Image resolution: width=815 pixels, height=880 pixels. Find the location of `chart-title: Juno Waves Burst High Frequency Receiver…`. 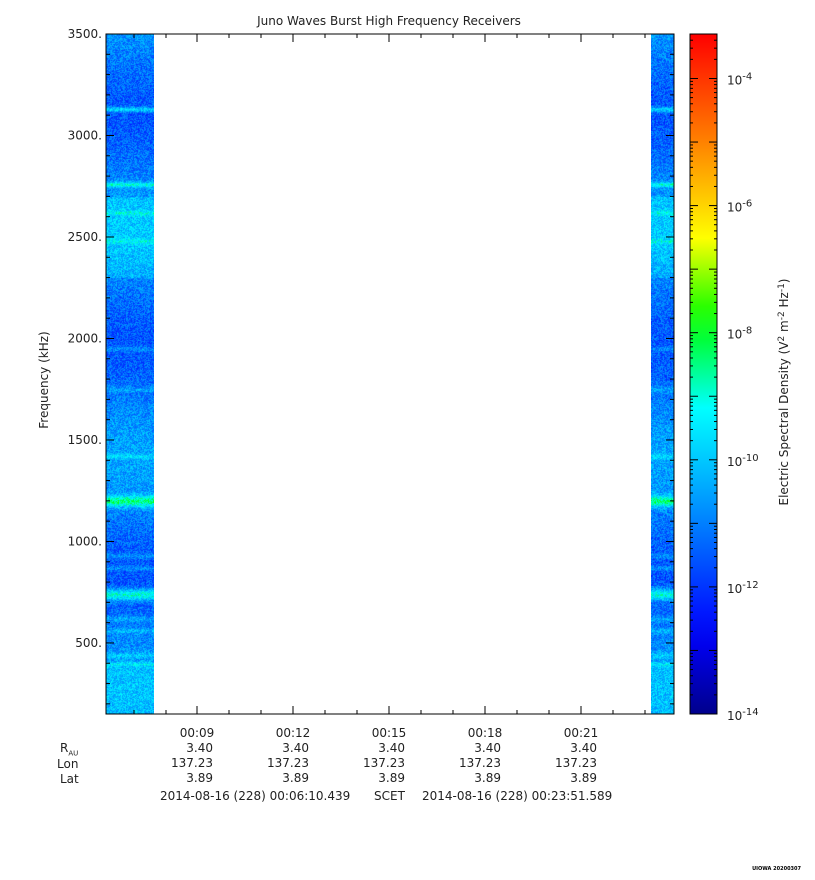

chart-title: Juno Waves Burst High Frequency Receiver… is located at coordinates (388, 21).